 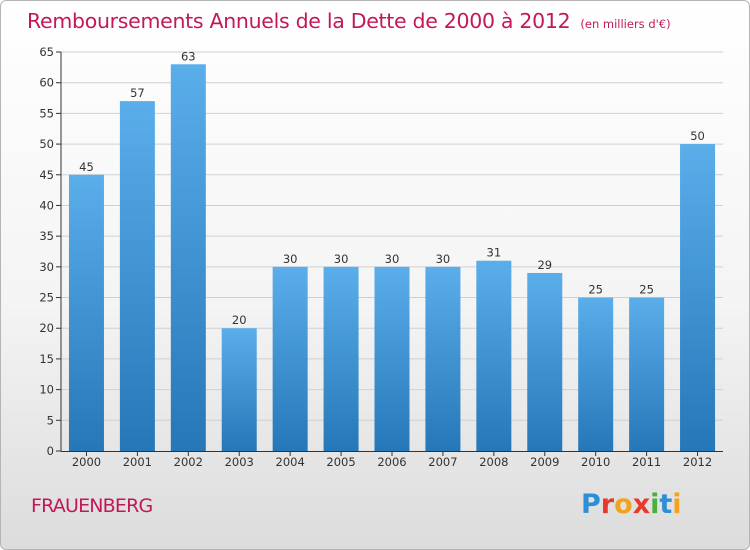 I want to click on y-tick-label: 20, so click(x=46, y=328).